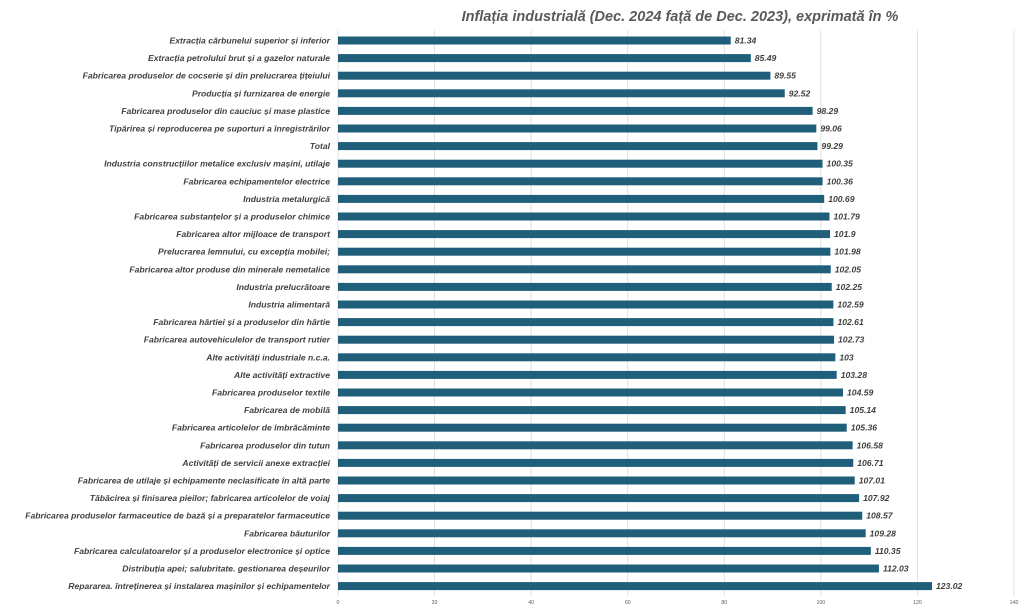 The height and width of the screenshot is (616, 1024). I want to click on value-label: 101.79, so click(847, 217).